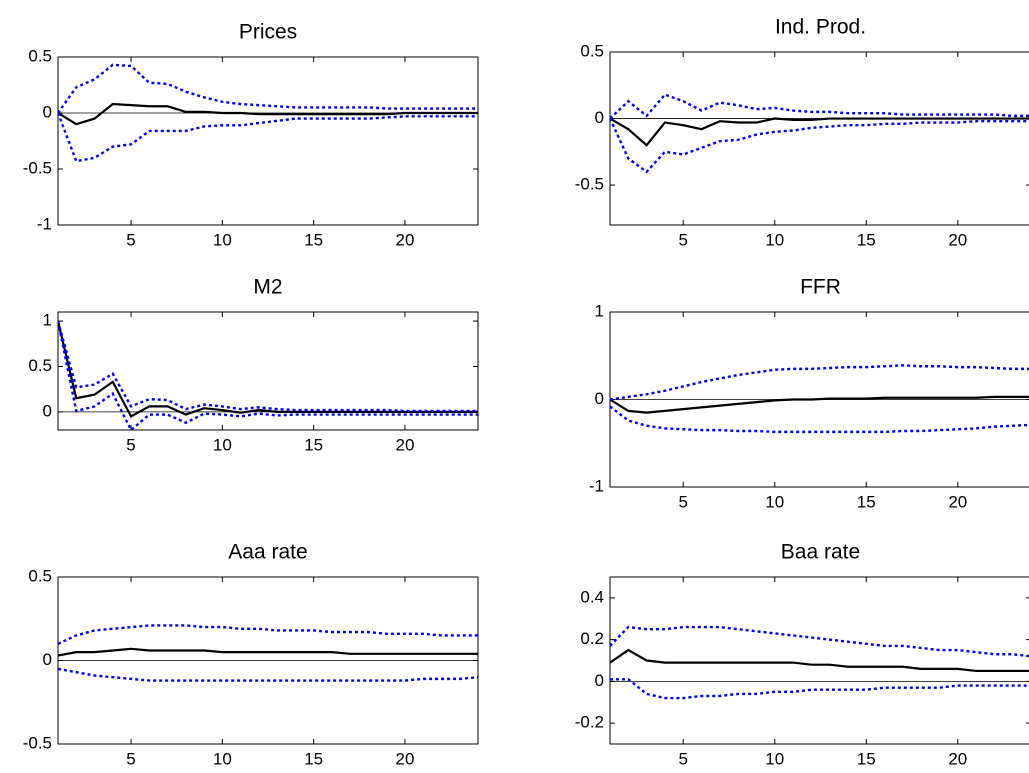 The image size is (1029, 773). I want to click on panel: Ind. Prod. 5 10 15 20 -0.5 0 0.5, so click(802, 132).